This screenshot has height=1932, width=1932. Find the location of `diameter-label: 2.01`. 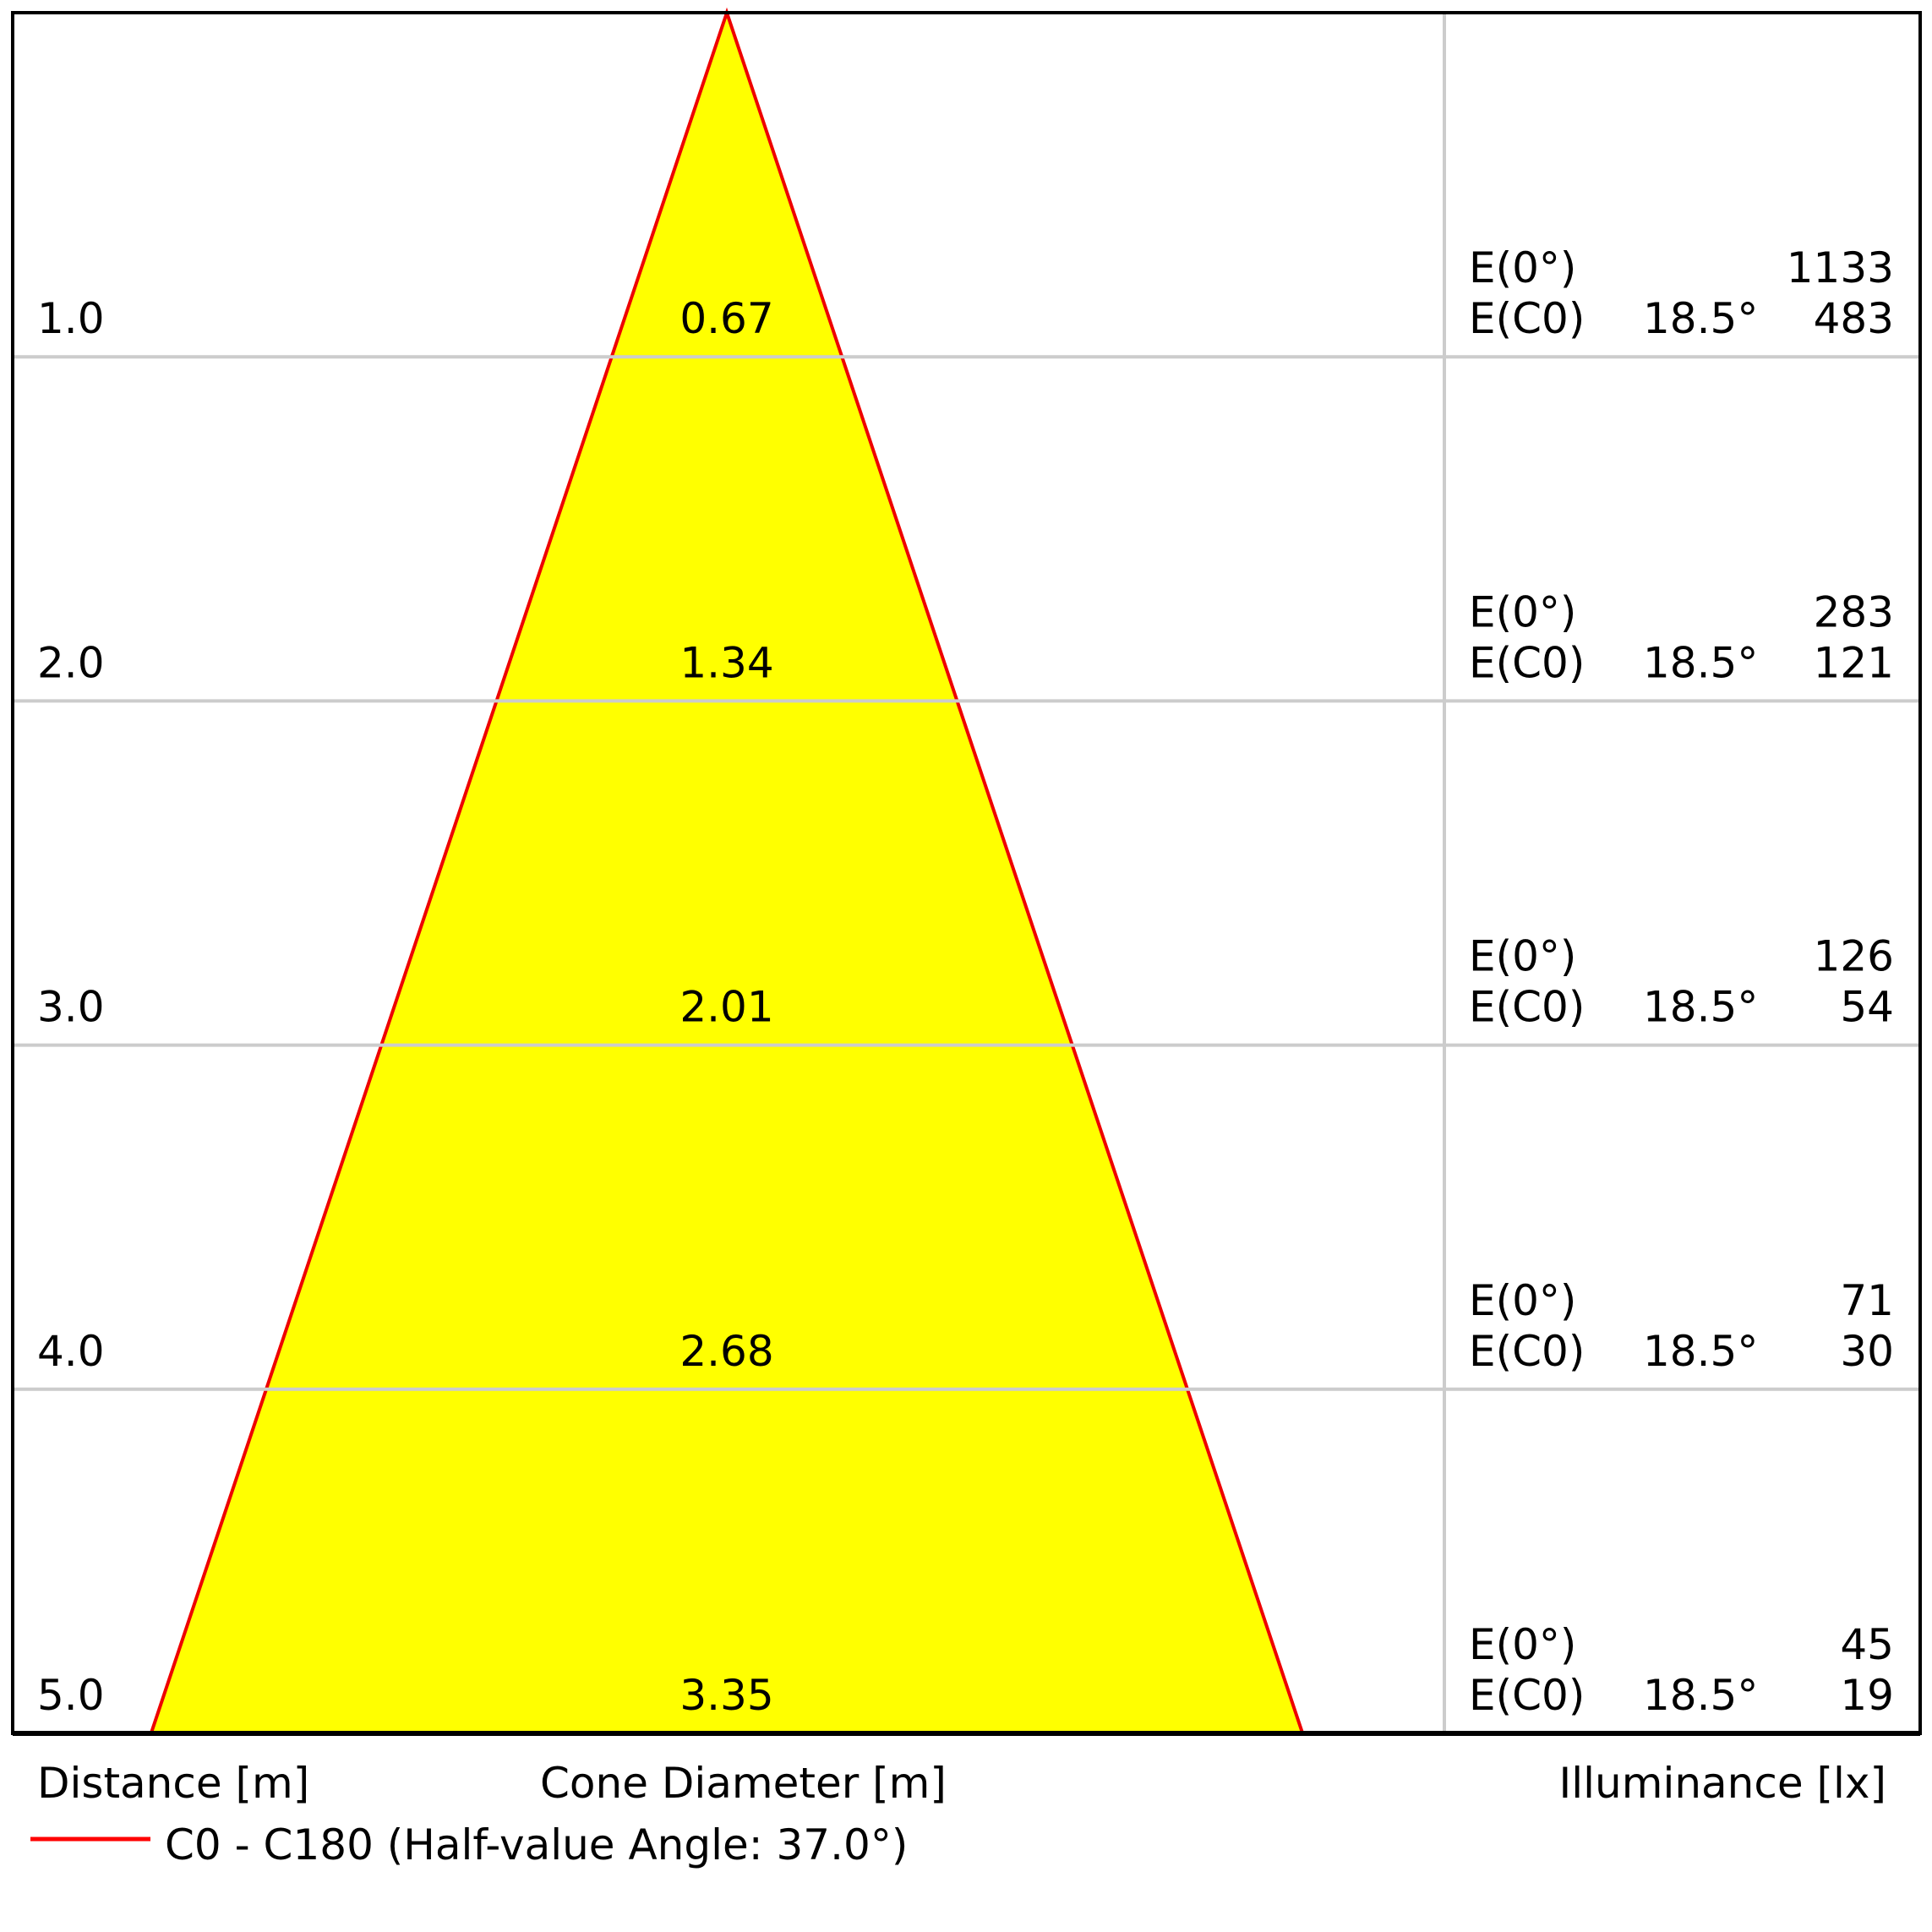

diameter-label: 2.01 is located at coordinates (726, 1007).